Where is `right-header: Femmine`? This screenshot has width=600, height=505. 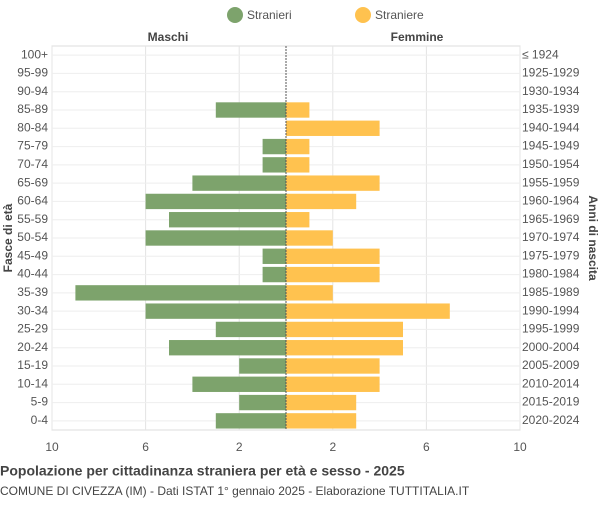
right-header: Femmine is located at coordinates (417, 37).